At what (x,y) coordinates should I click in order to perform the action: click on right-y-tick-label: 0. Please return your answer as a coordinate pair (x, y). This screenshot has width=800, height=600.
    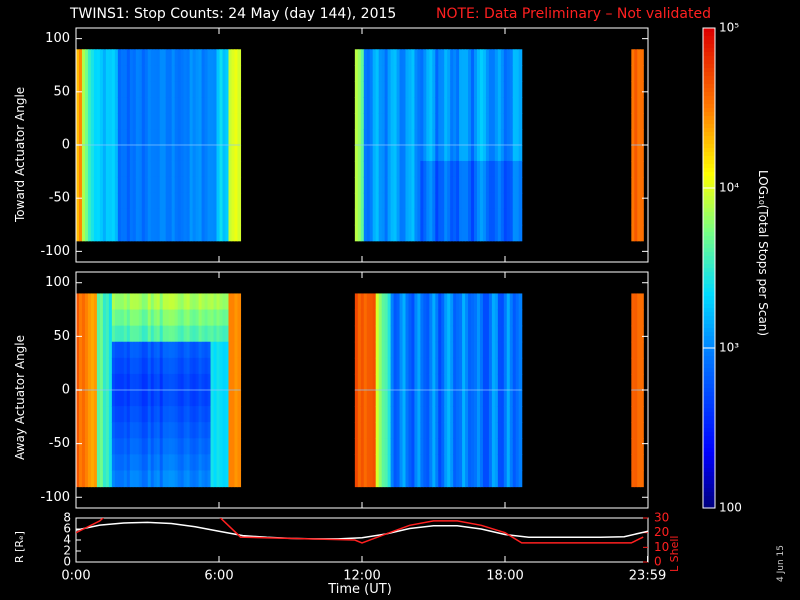
    Looking at the image, I should click on (658, 562).